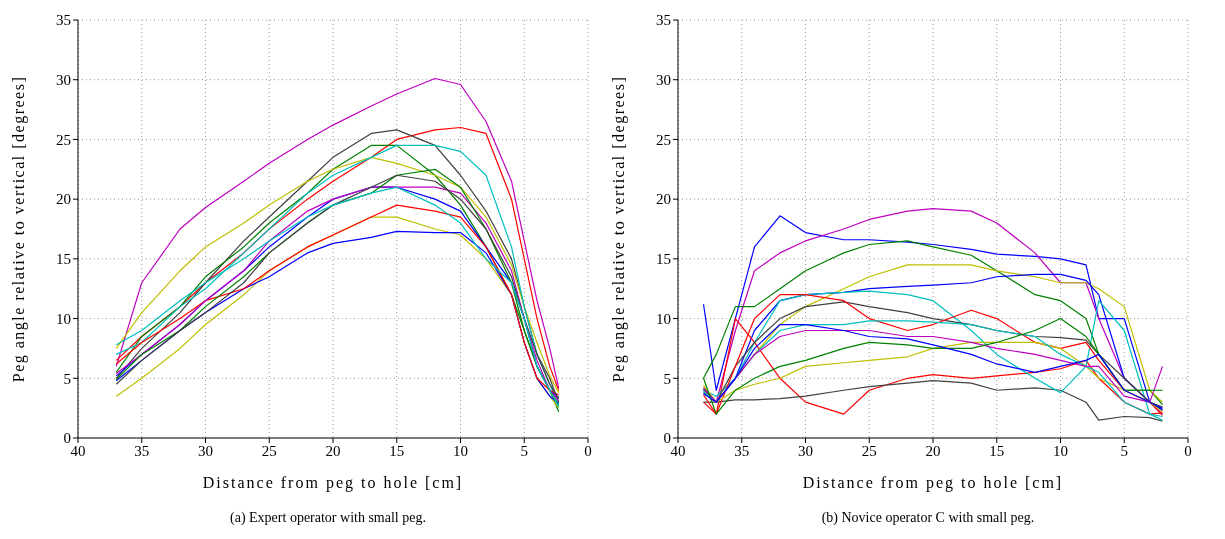 This screenshot has width=1225, height=539. I want to click on text: (b) Novice operator C with small peg., so click(928, 518).